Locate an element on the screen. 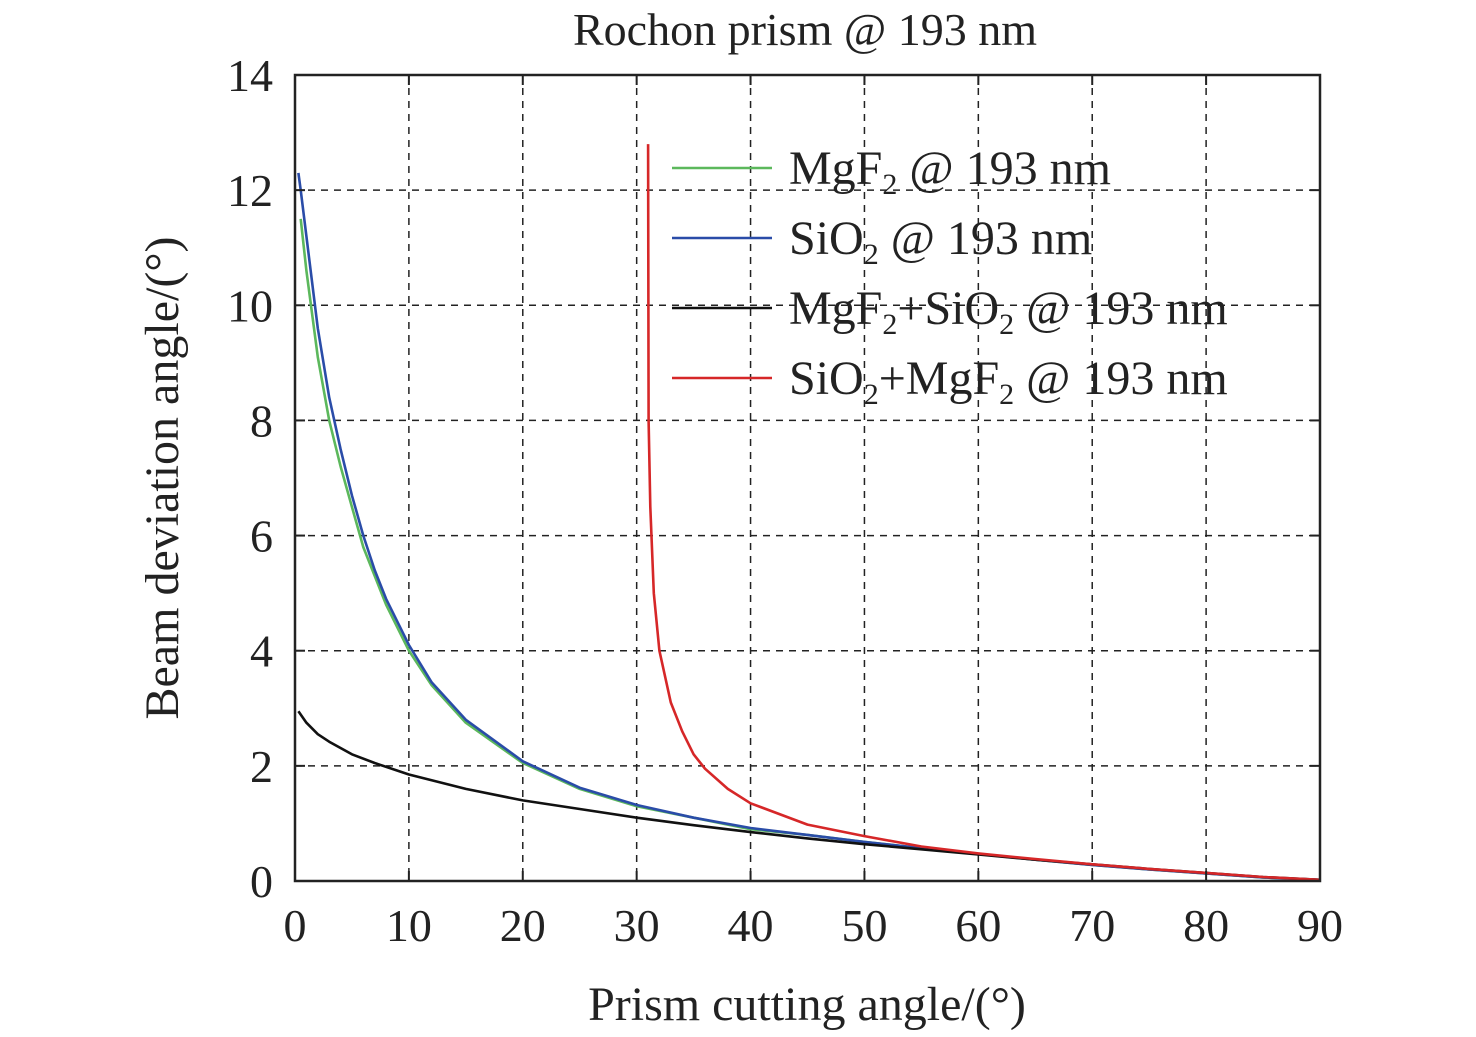  y-tick-label: 4 is located at coordinates (261, 651).